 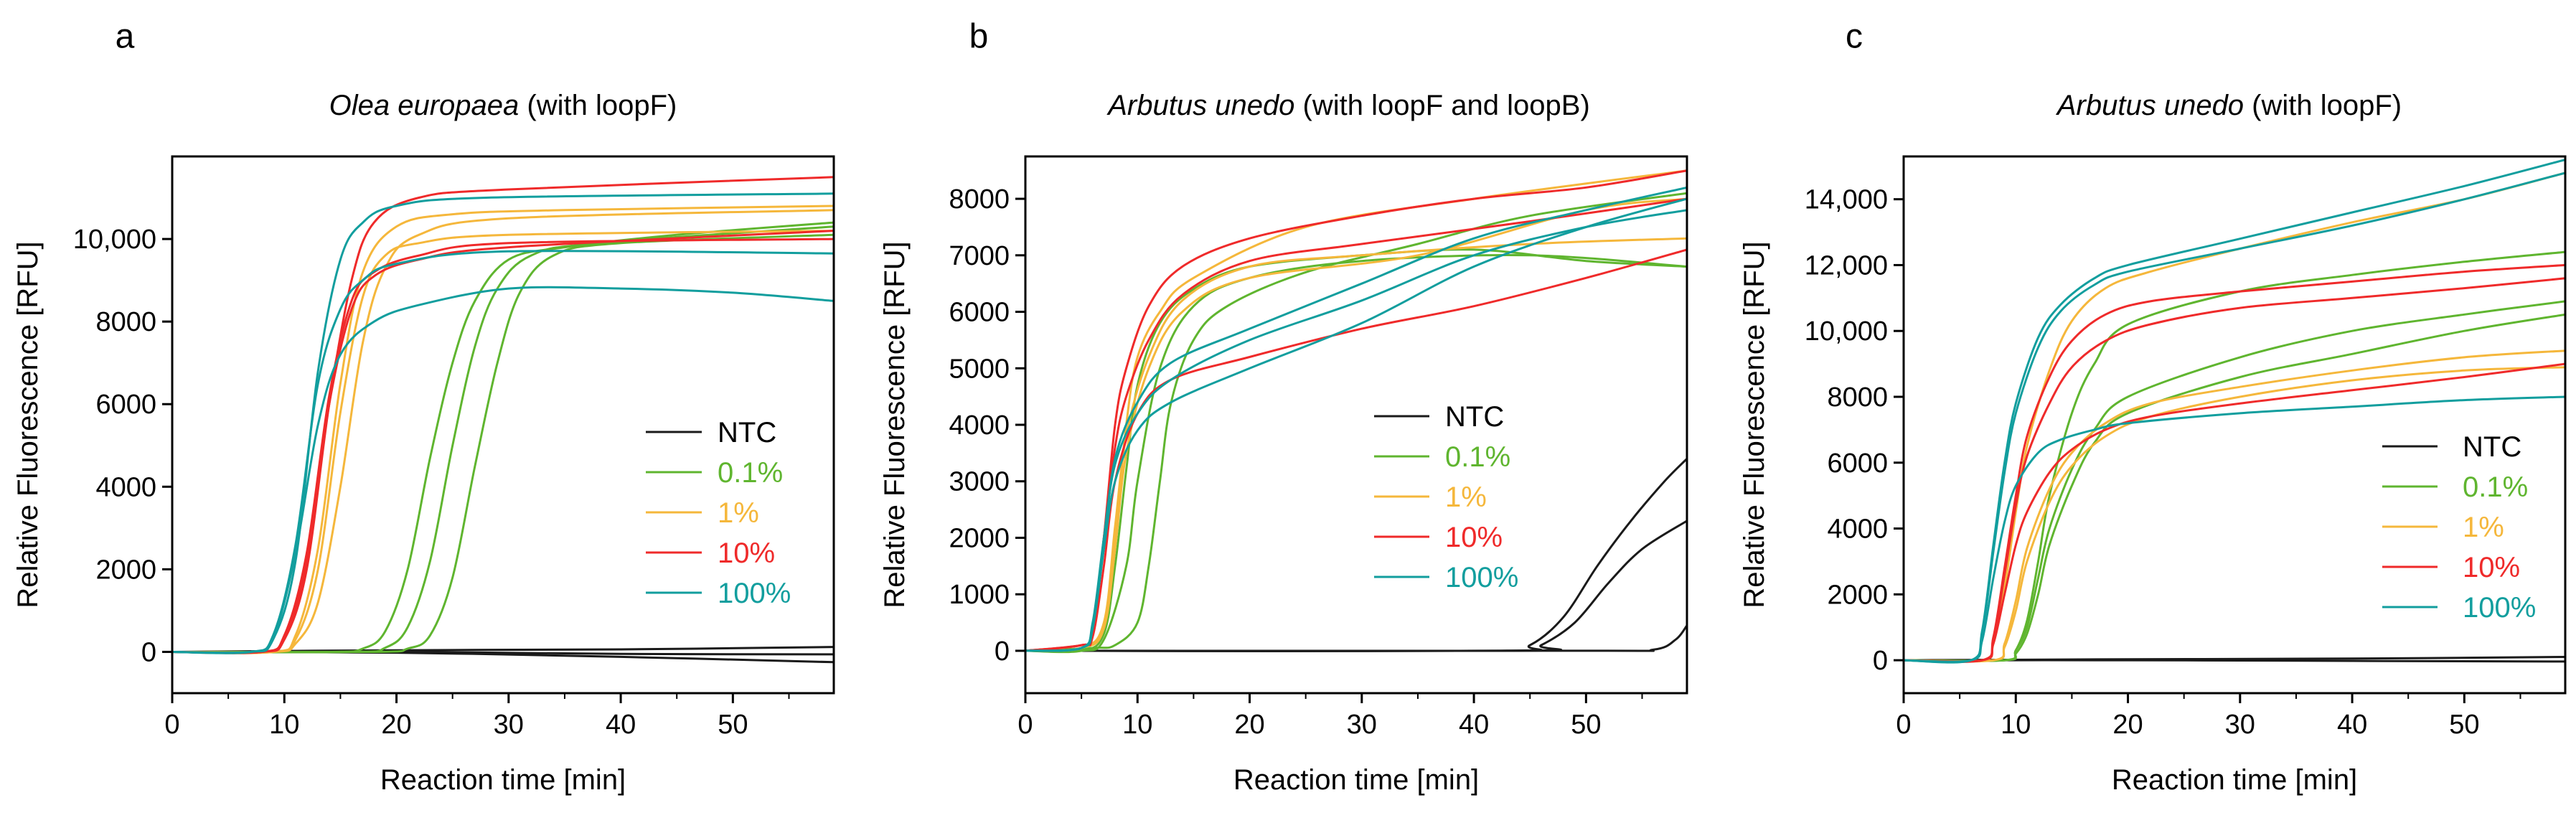 What do you see at coordinates (979, 595) in the screenshot?
I see `y-tick-label: 1000` at bounding box center [979, 595].